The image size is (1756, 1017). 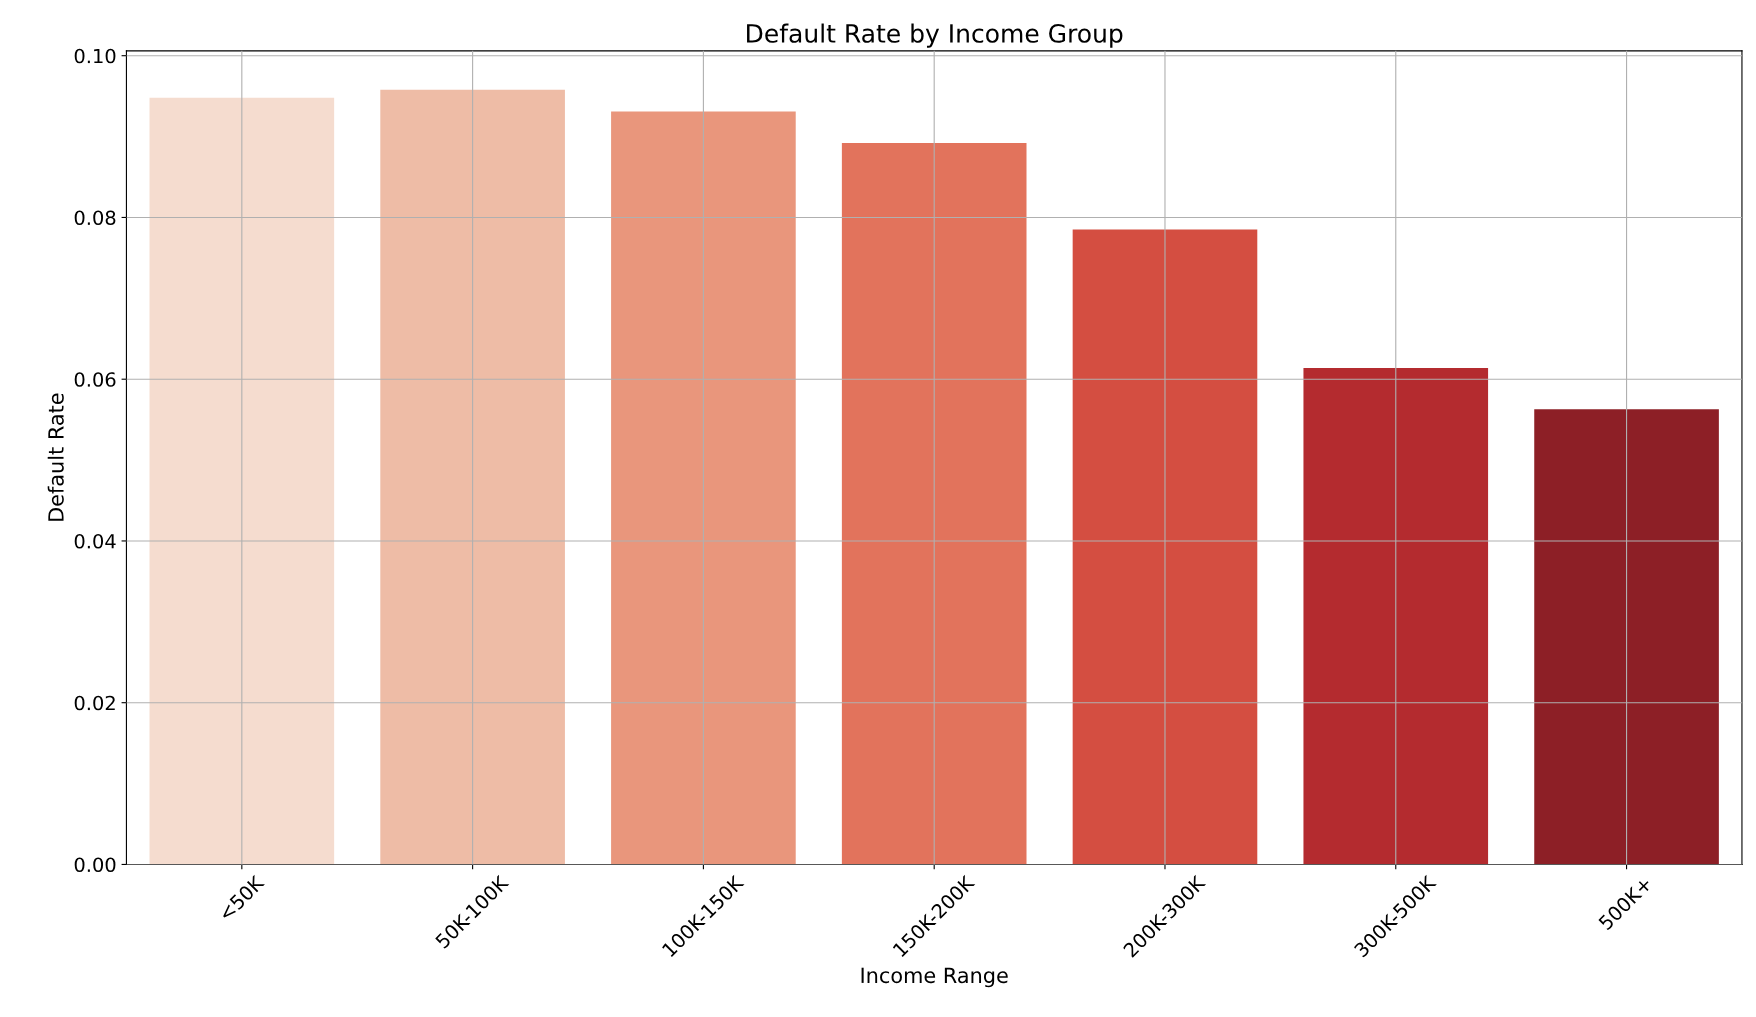 I want to click on chart-title: Default Rate by Income Group, so click(x=935, y=35).